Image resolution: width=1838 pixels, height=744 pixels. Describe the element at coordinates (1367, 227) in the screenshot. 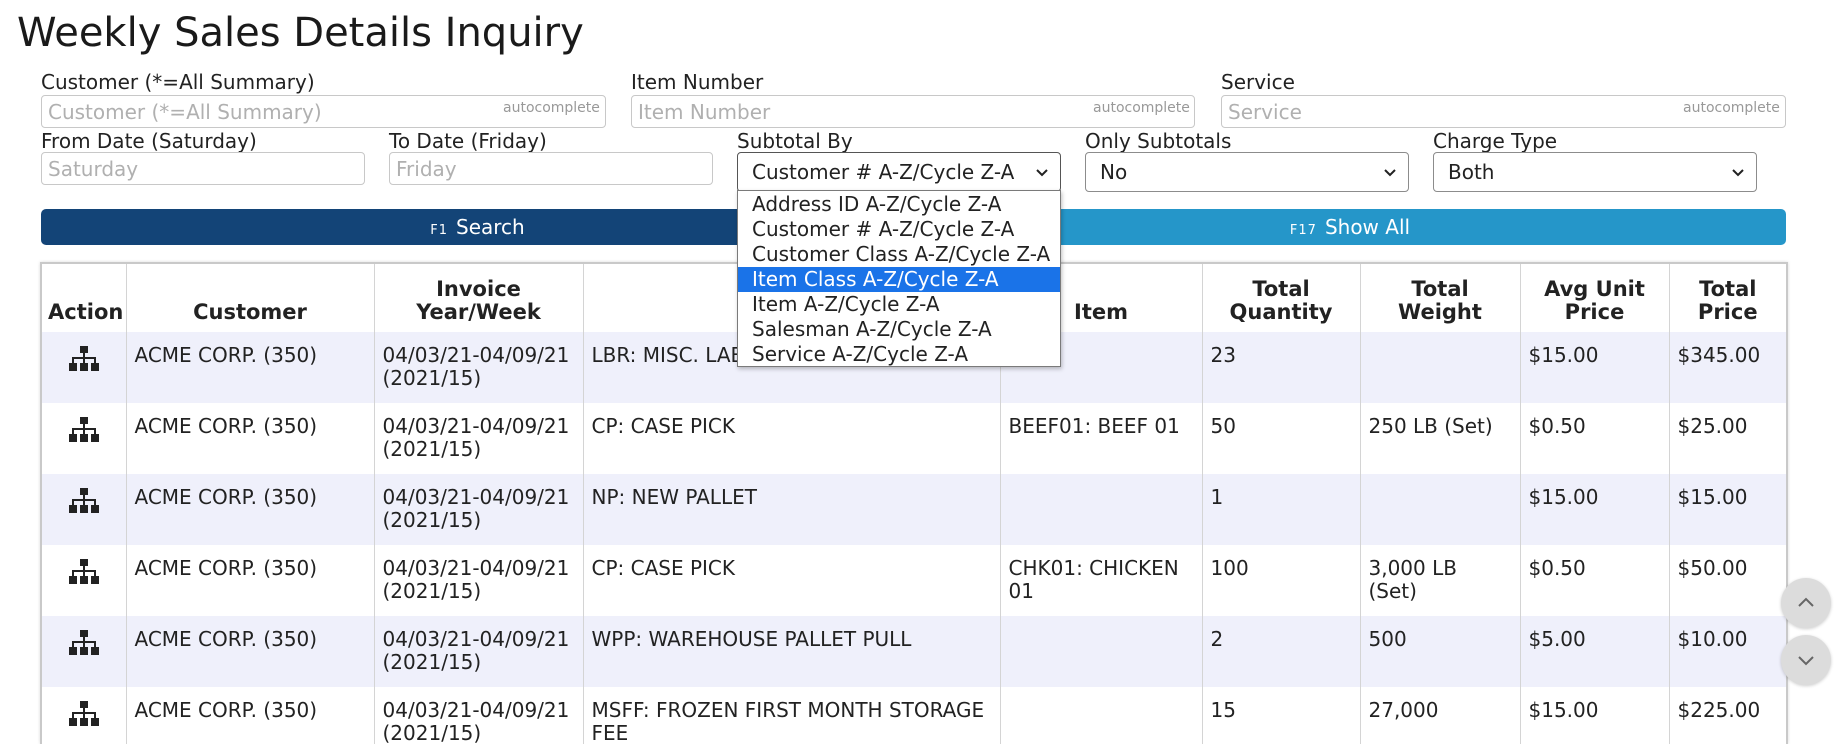

I see `show-all-button-label: Show All` at that location.